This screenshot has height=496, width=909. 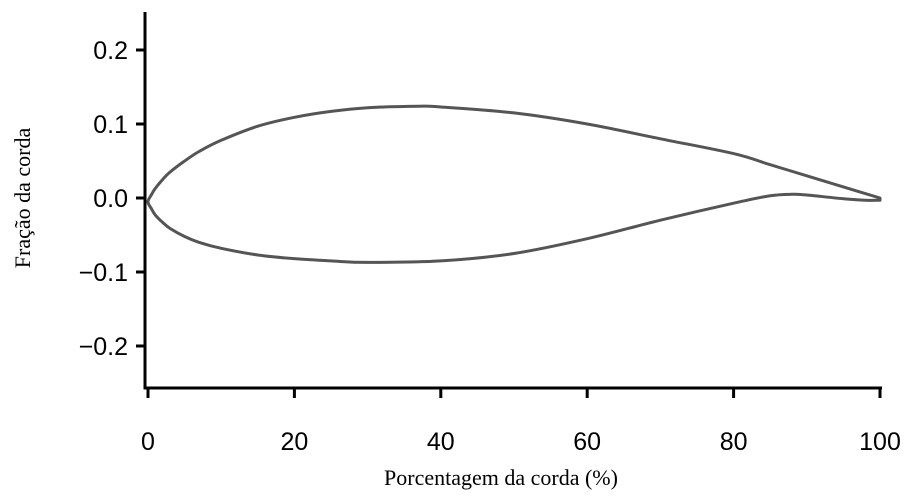 I want to click on y-tick-label: −0.1, so click(x=103, y=273).